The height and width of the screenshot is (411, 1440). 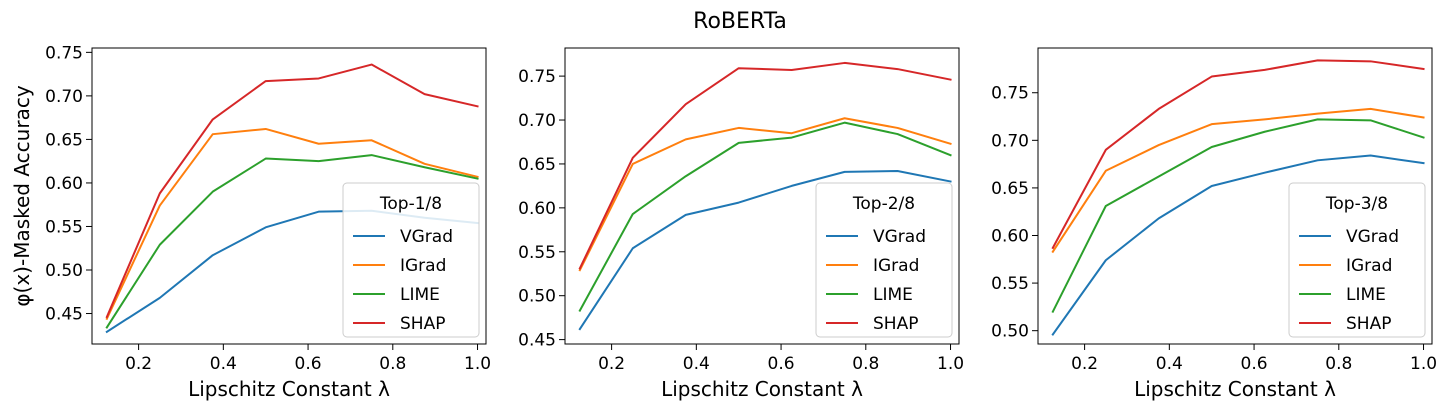 What do you see at coordinates (22, 195) in the screenshot?
I see `y-axis-label: φ(x)-Masked Accuracy` at bounding box center [22, 195].